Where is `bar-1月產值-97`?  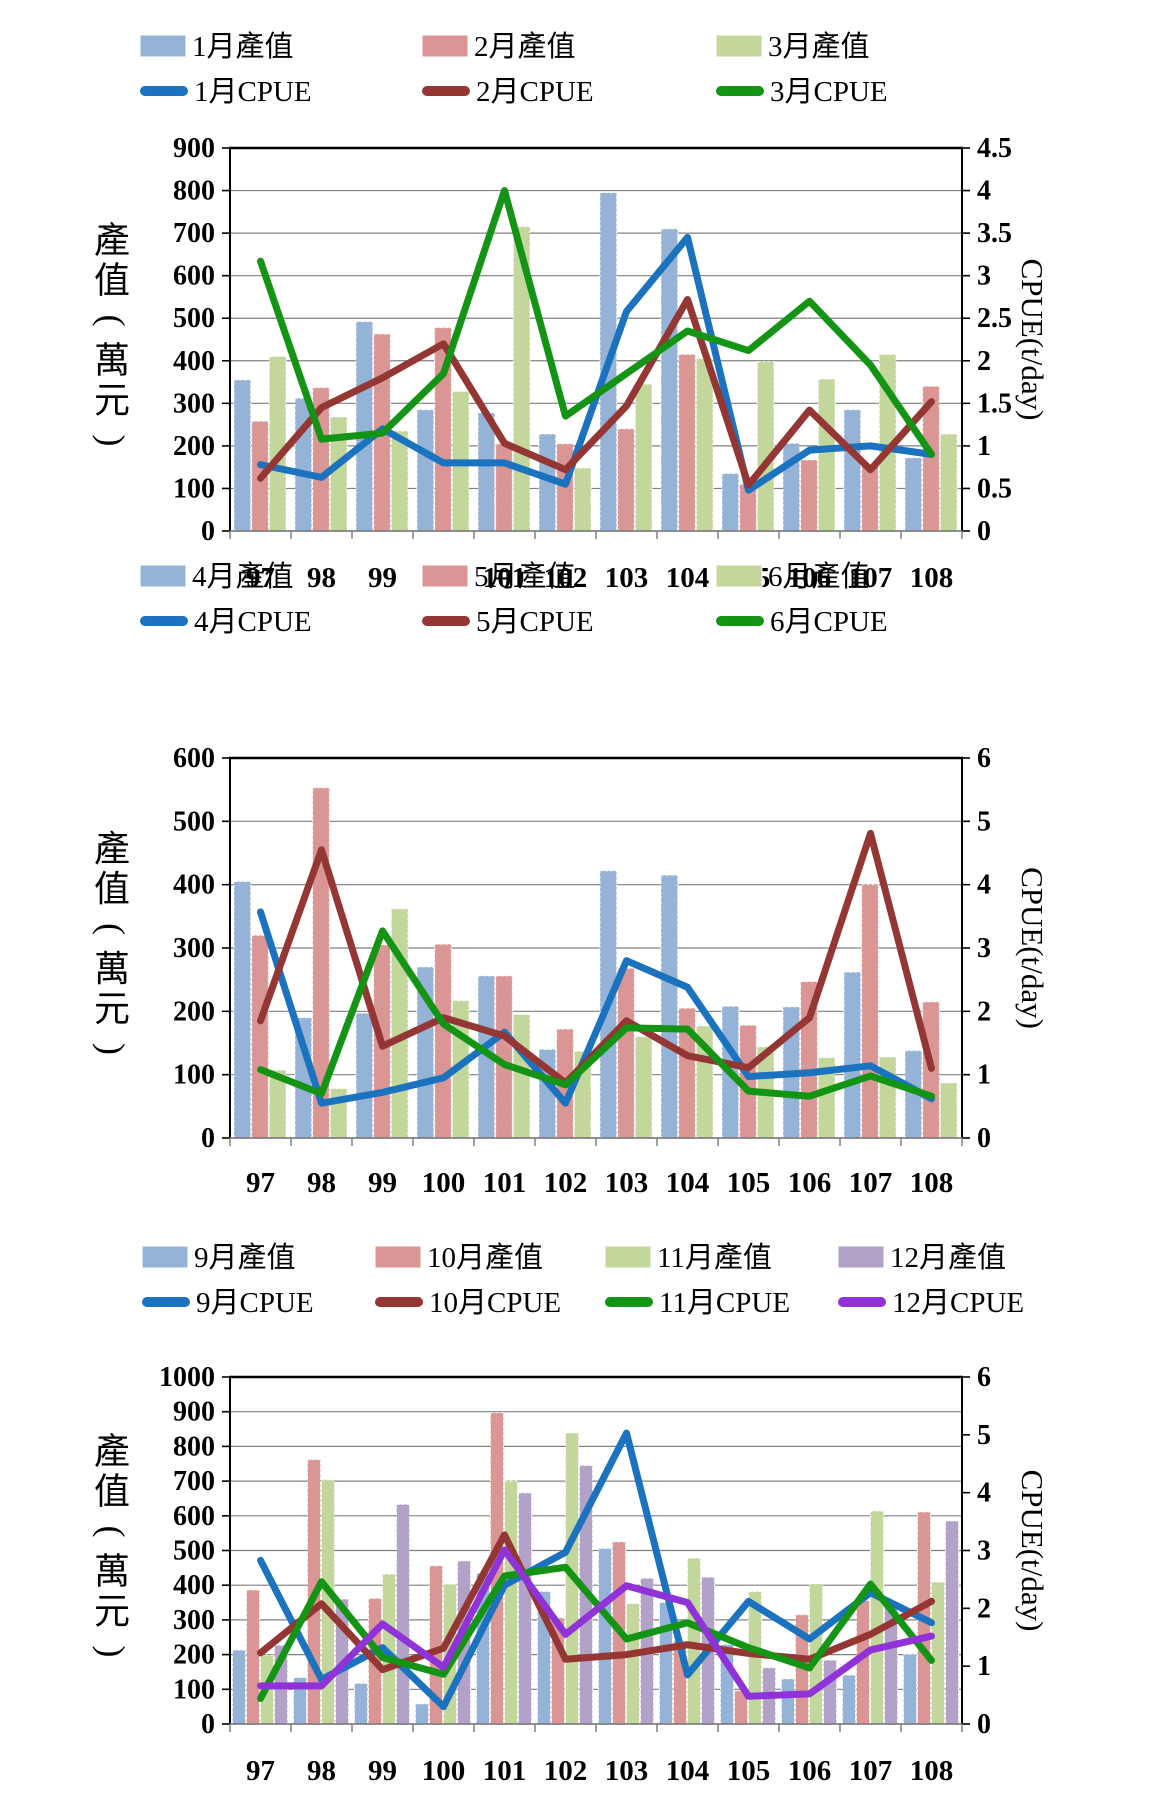 bar-1月產值-97 is located at coordinates (242, 455).